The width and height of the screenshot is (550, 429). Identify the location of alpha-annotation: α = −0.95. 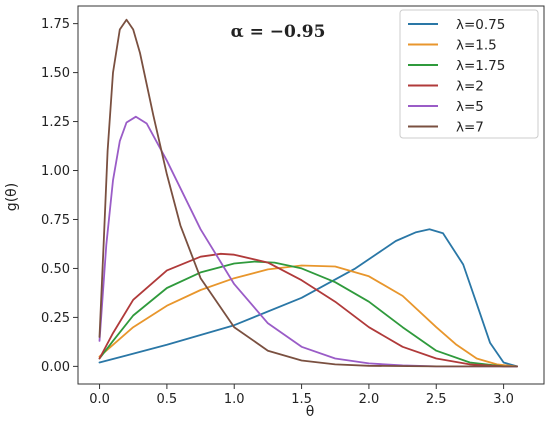
(278, 32).